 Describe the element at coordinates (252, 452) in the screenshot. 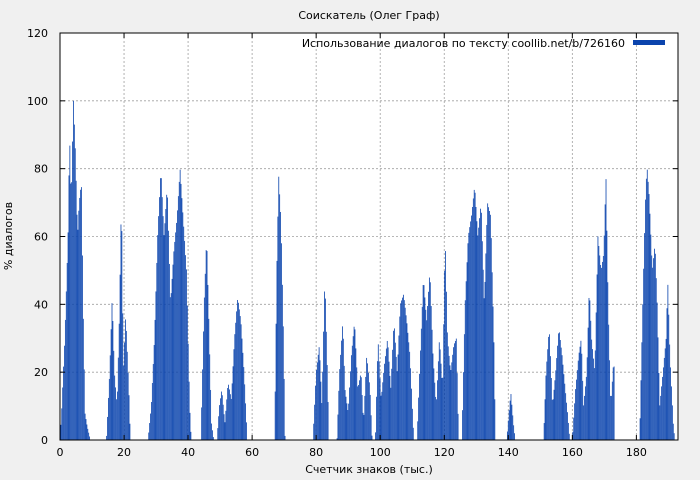

I see `x-tick-label: 60` at that location.